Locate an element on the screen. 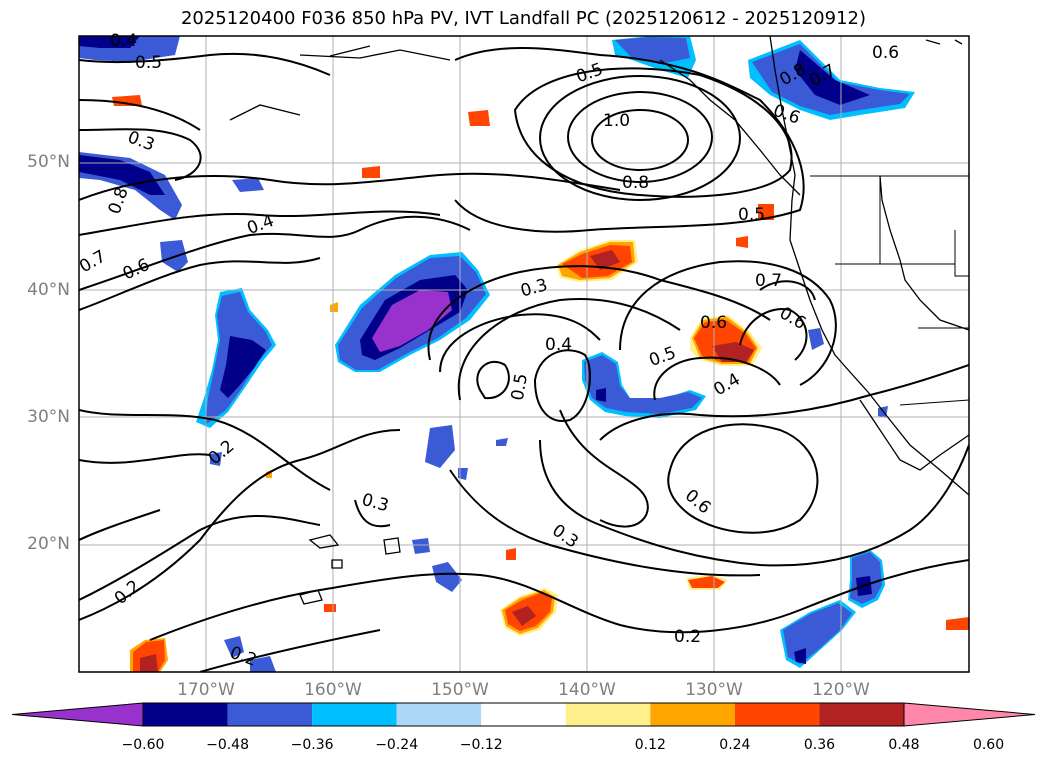 This screenshot has height=765, width=1047. contour-label-0.4-c: 0.4 is located at coordinates (558, 345).